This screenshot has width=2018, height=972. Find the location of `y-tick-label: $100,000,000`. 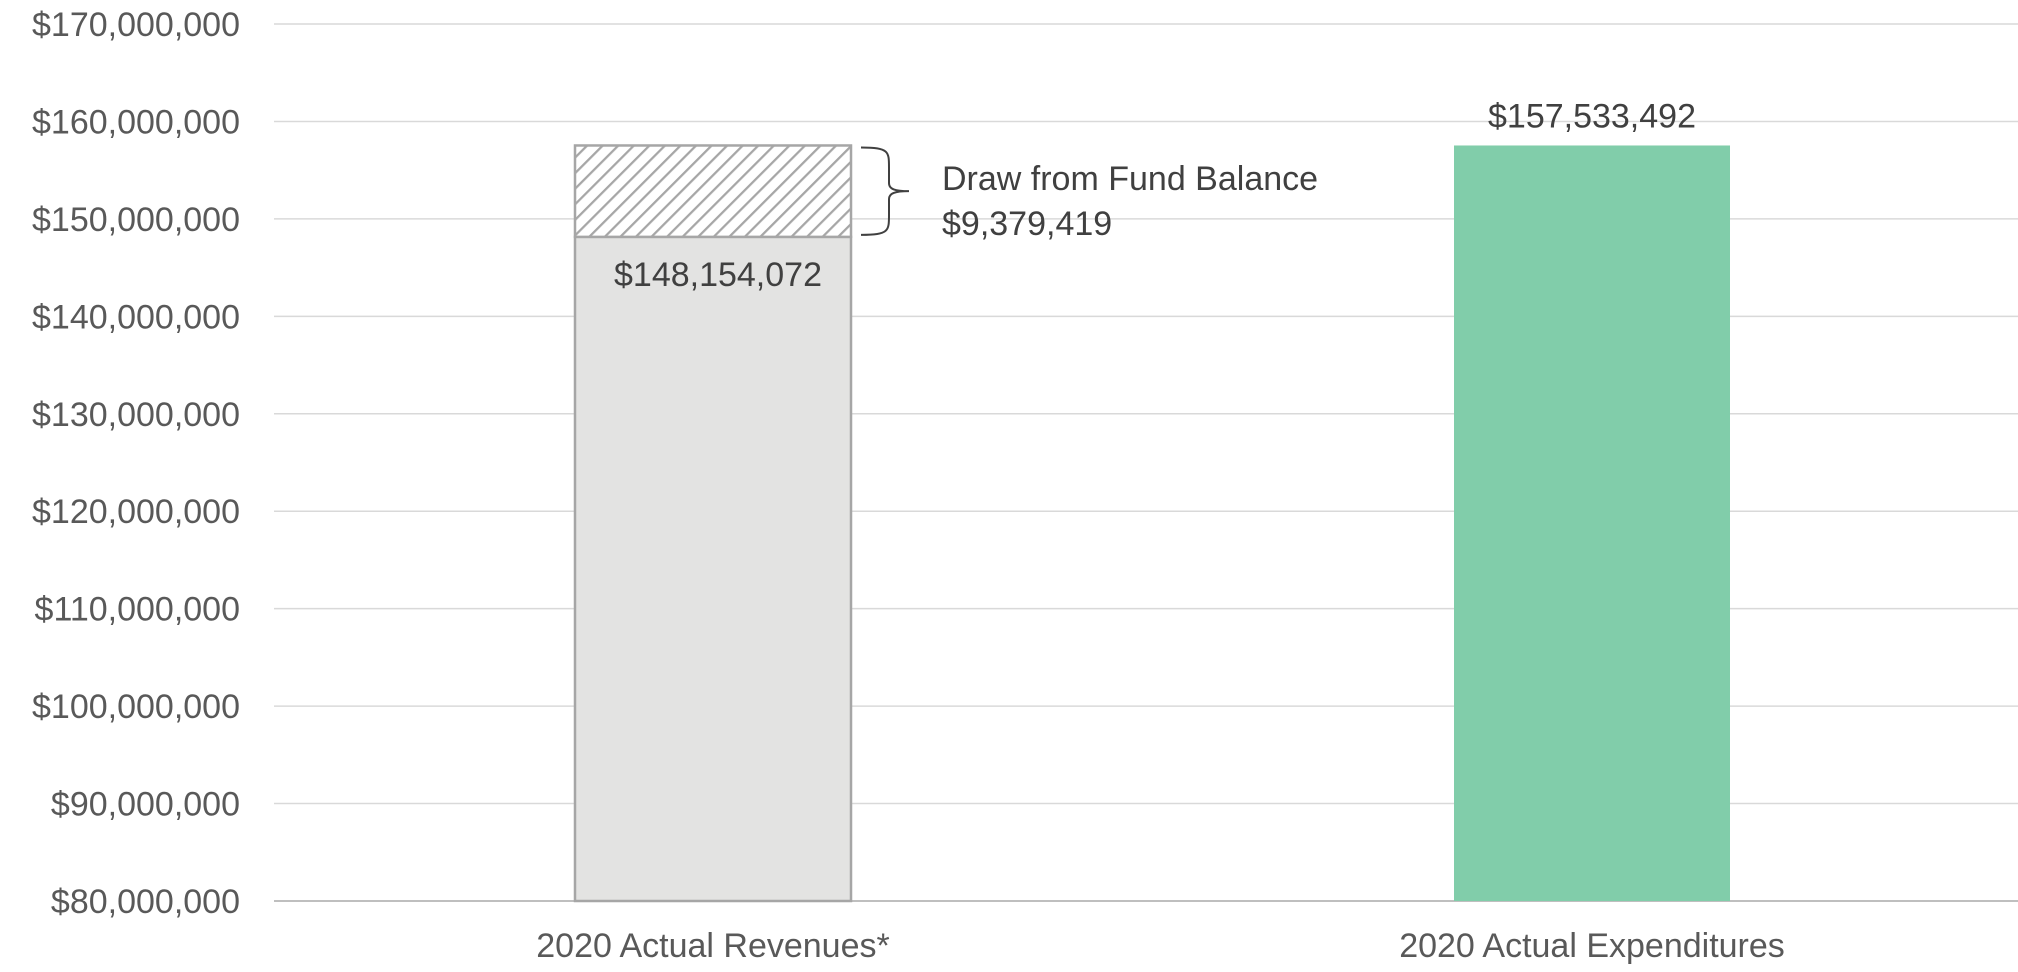

y-tick-label: $100,000,000 is located at coordinates (136, 707).